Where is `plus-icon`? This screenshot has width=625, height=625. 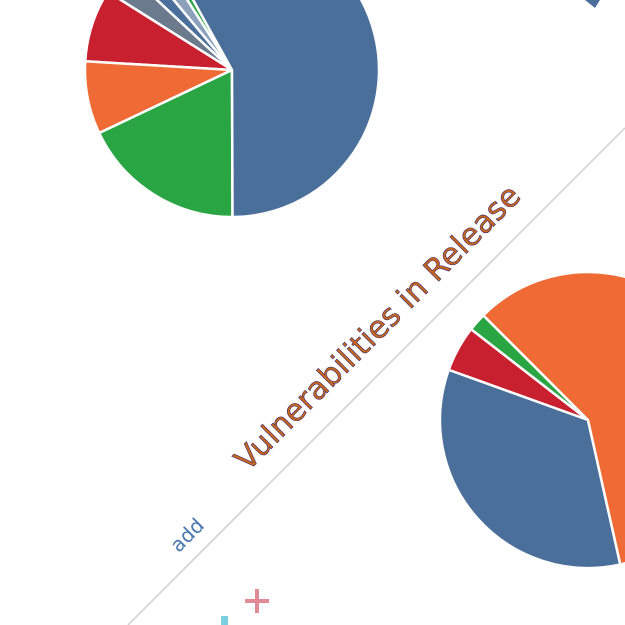
plus-icon is located at coordinates (257, 601).